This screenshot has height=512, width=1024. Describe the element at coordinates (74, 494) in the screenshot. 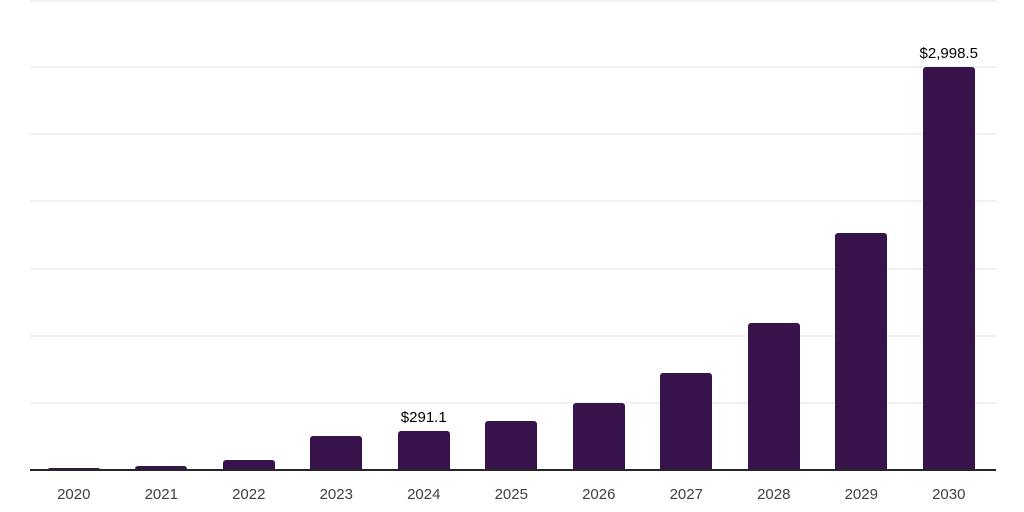

I see `x-tick-label-2020: 2020` at that location.